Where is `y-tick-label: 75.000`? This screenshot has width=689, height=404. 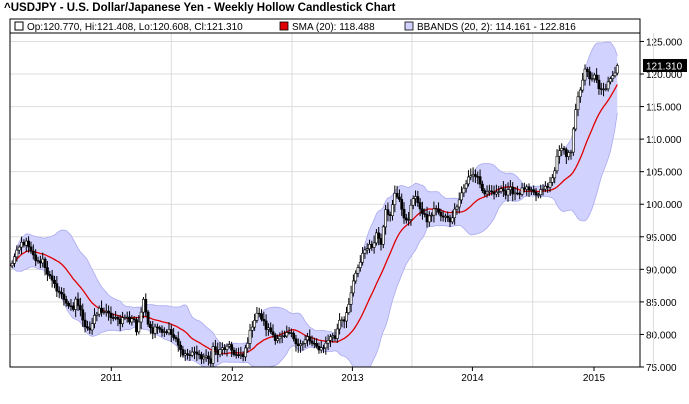
y-tick-label: 75.000 is located at coordinates (661, 368).